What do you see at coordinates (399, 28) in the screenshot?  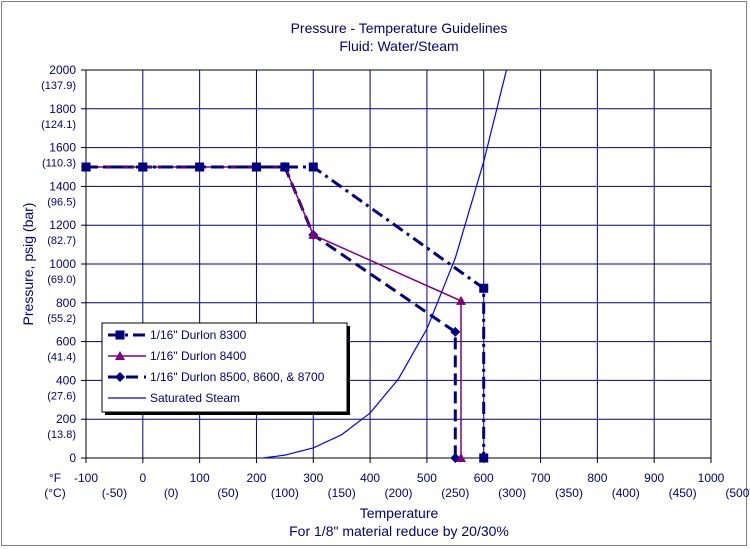 I see `chart-title: Pressure - Temperature Guidelines` at bounding box center [399, 28].